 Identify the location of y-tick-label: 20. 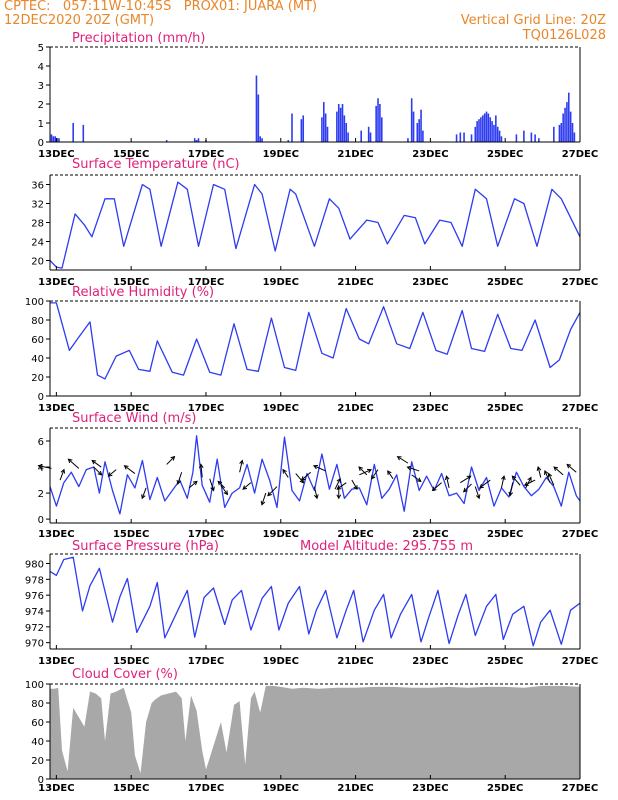
(37, 378).